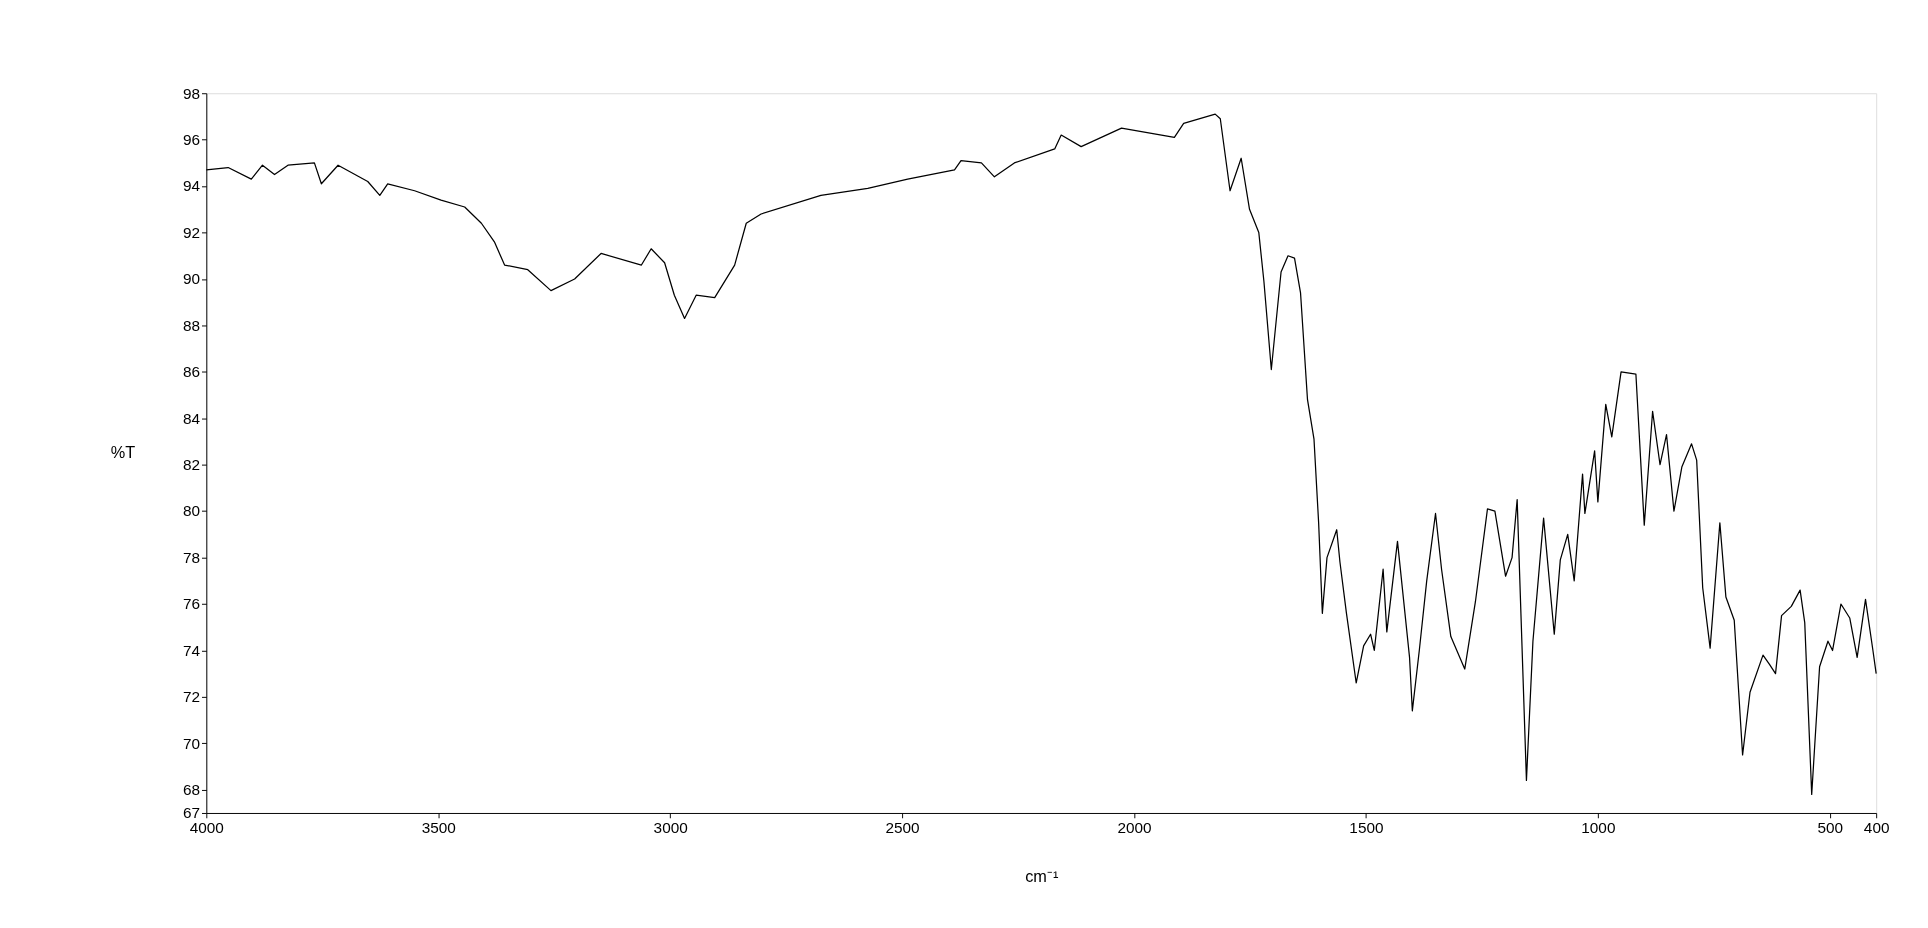 The height and width of the screenshot is (928, 1928). Describe the element at coordinates (192, 372) in the screenshot. I see `y-tick-label: 86` at that location.